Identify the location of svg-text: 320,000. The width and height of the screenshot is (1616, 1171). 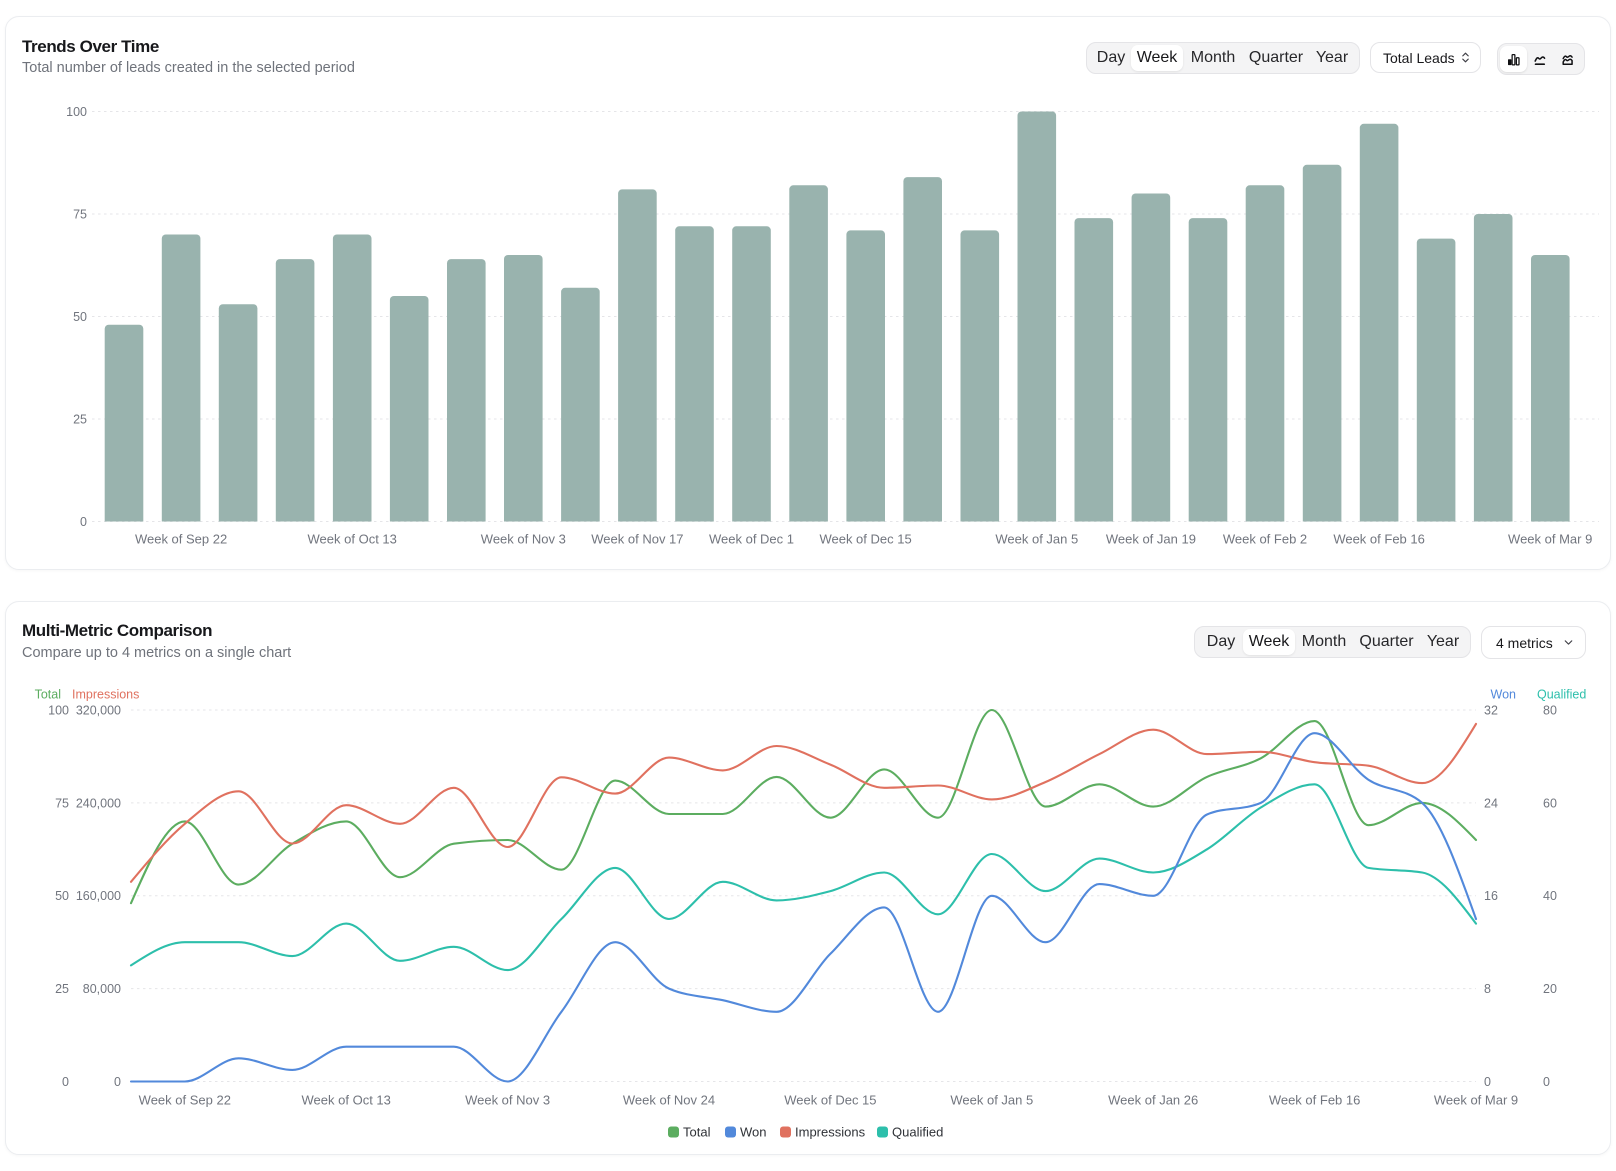
(98, 711).